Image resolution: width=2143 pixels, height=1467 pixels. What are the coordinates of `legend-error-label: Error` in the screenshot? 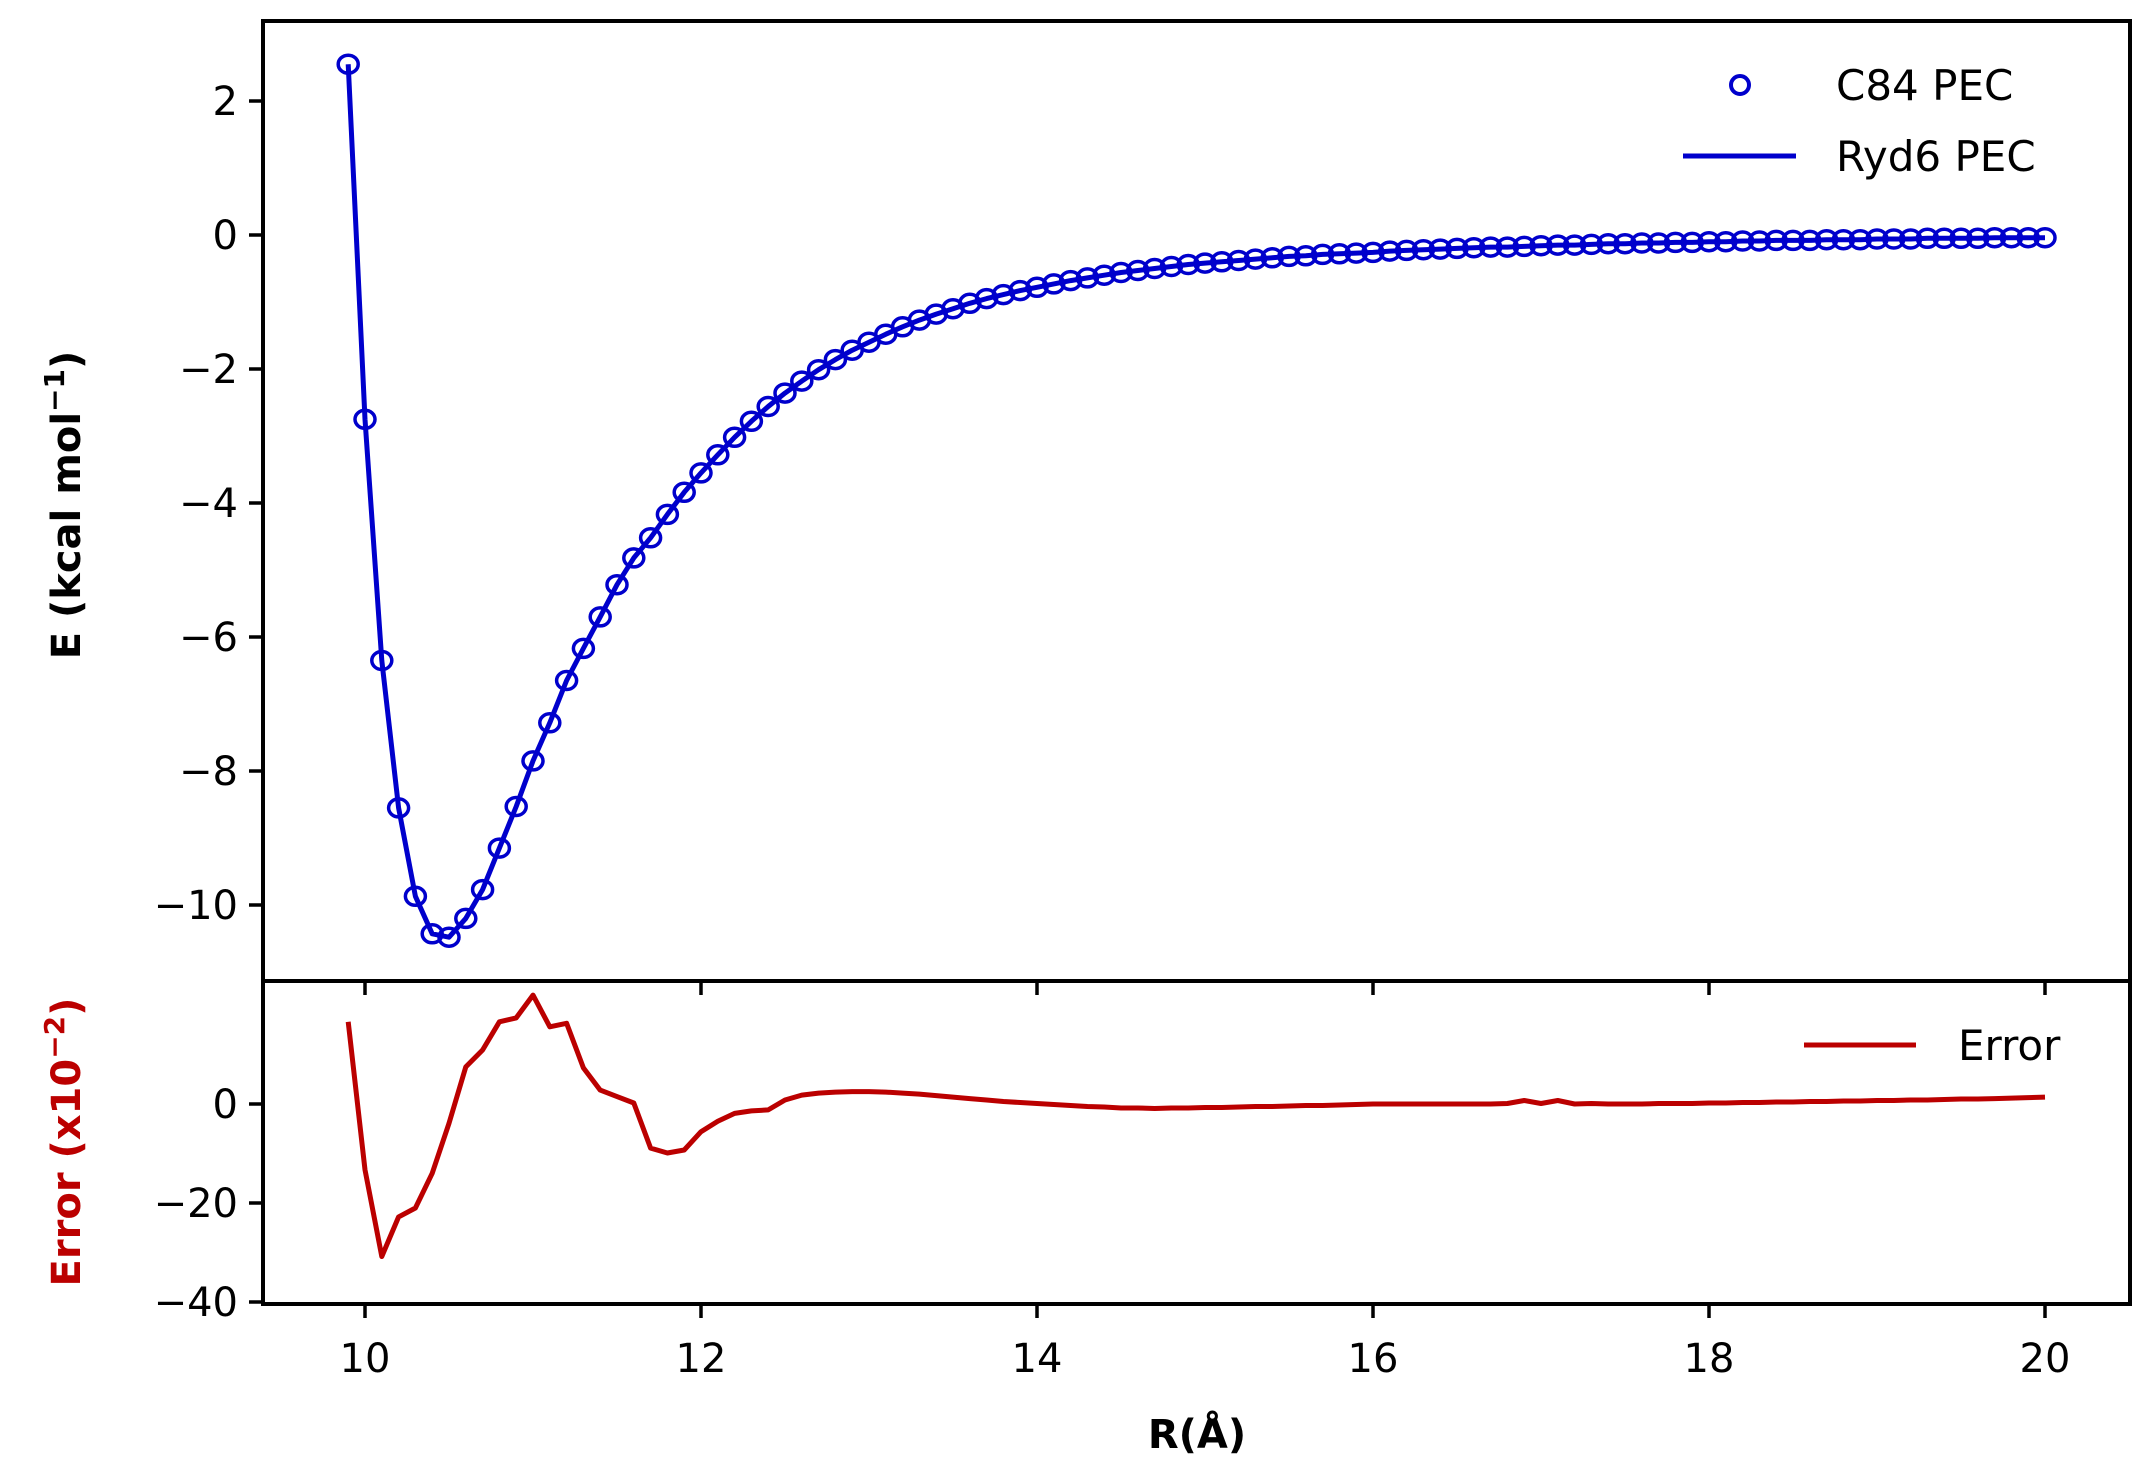 It's located at (2009, 1045).